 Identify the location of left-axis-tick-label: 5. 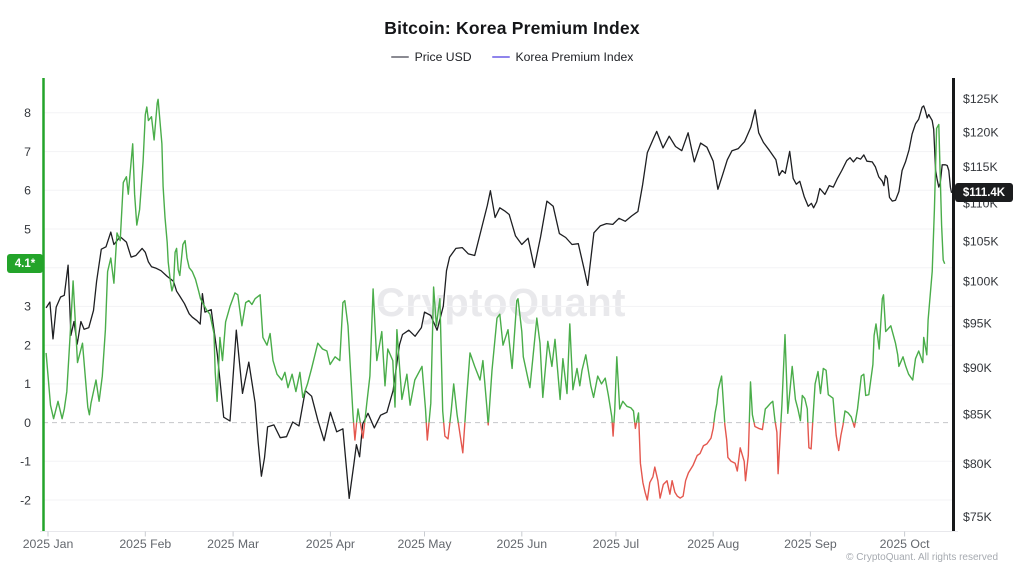
(27, 229).